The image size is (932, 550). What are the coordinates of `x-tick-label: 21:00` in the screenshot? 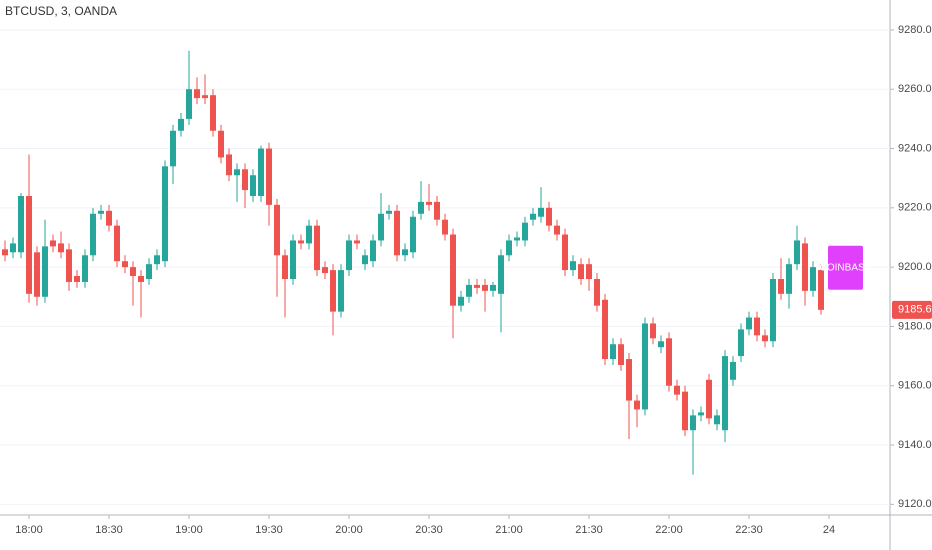 It's located at (509, 530).